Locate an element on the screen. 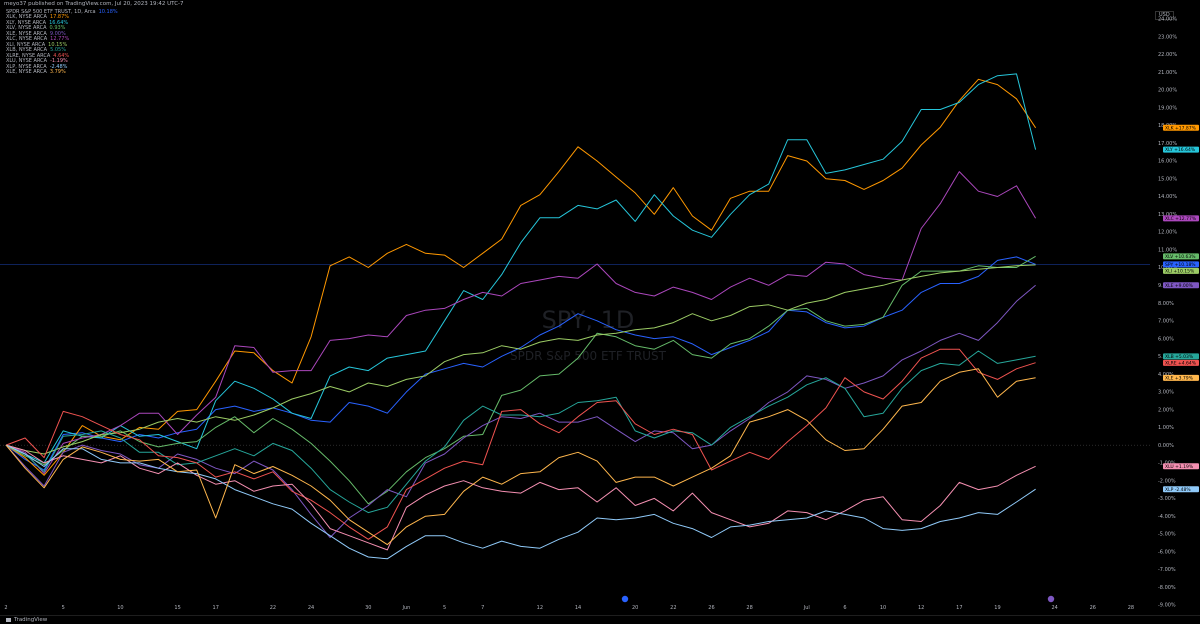  price-badge: XLRE +4.64% is located at coordinates (1181, 362).